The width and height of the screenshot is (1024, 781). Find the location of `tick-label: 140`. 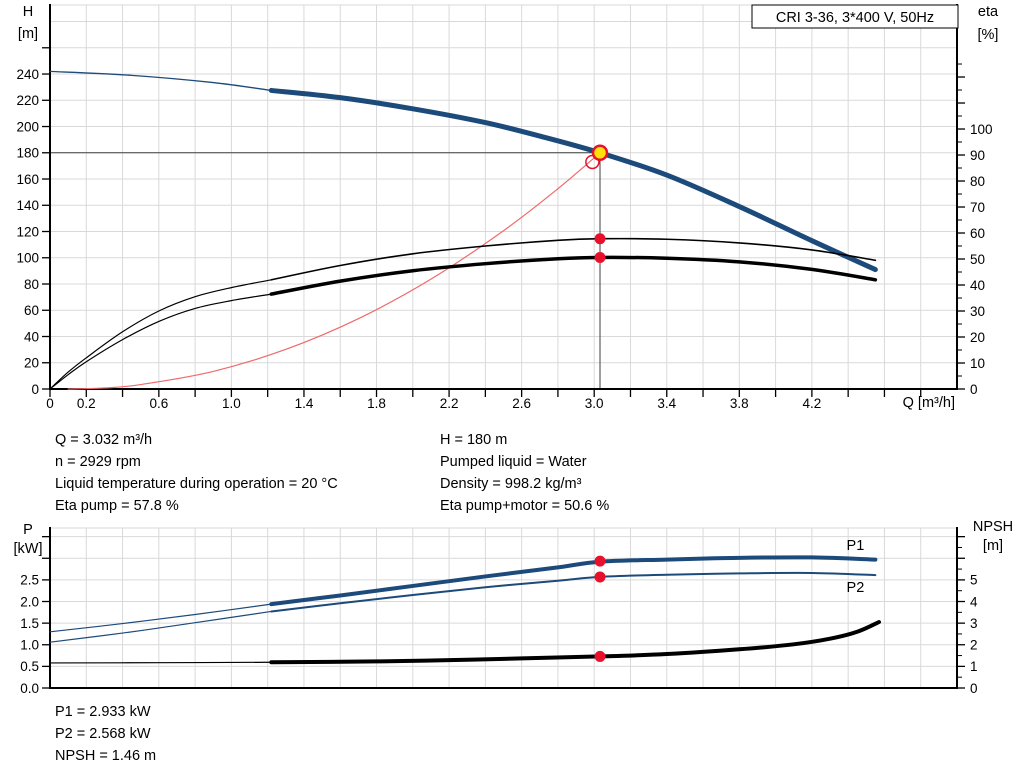

tick-label: 140 is located at coordinates (27, 205).